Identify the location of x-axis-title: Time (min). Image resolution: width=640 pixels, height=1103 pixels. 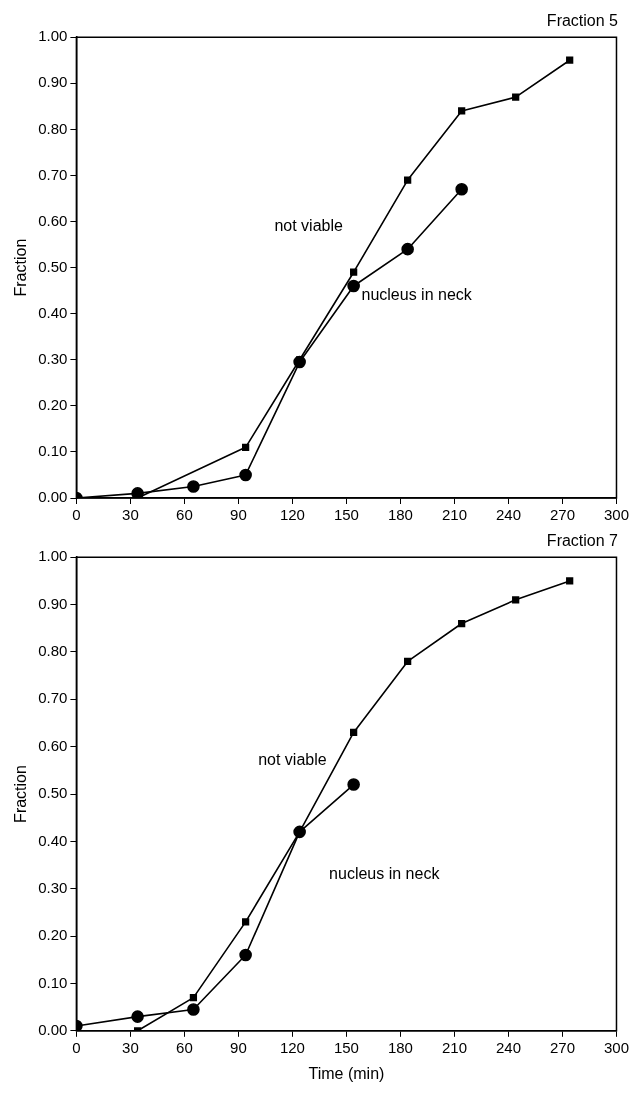
(346, 1073).